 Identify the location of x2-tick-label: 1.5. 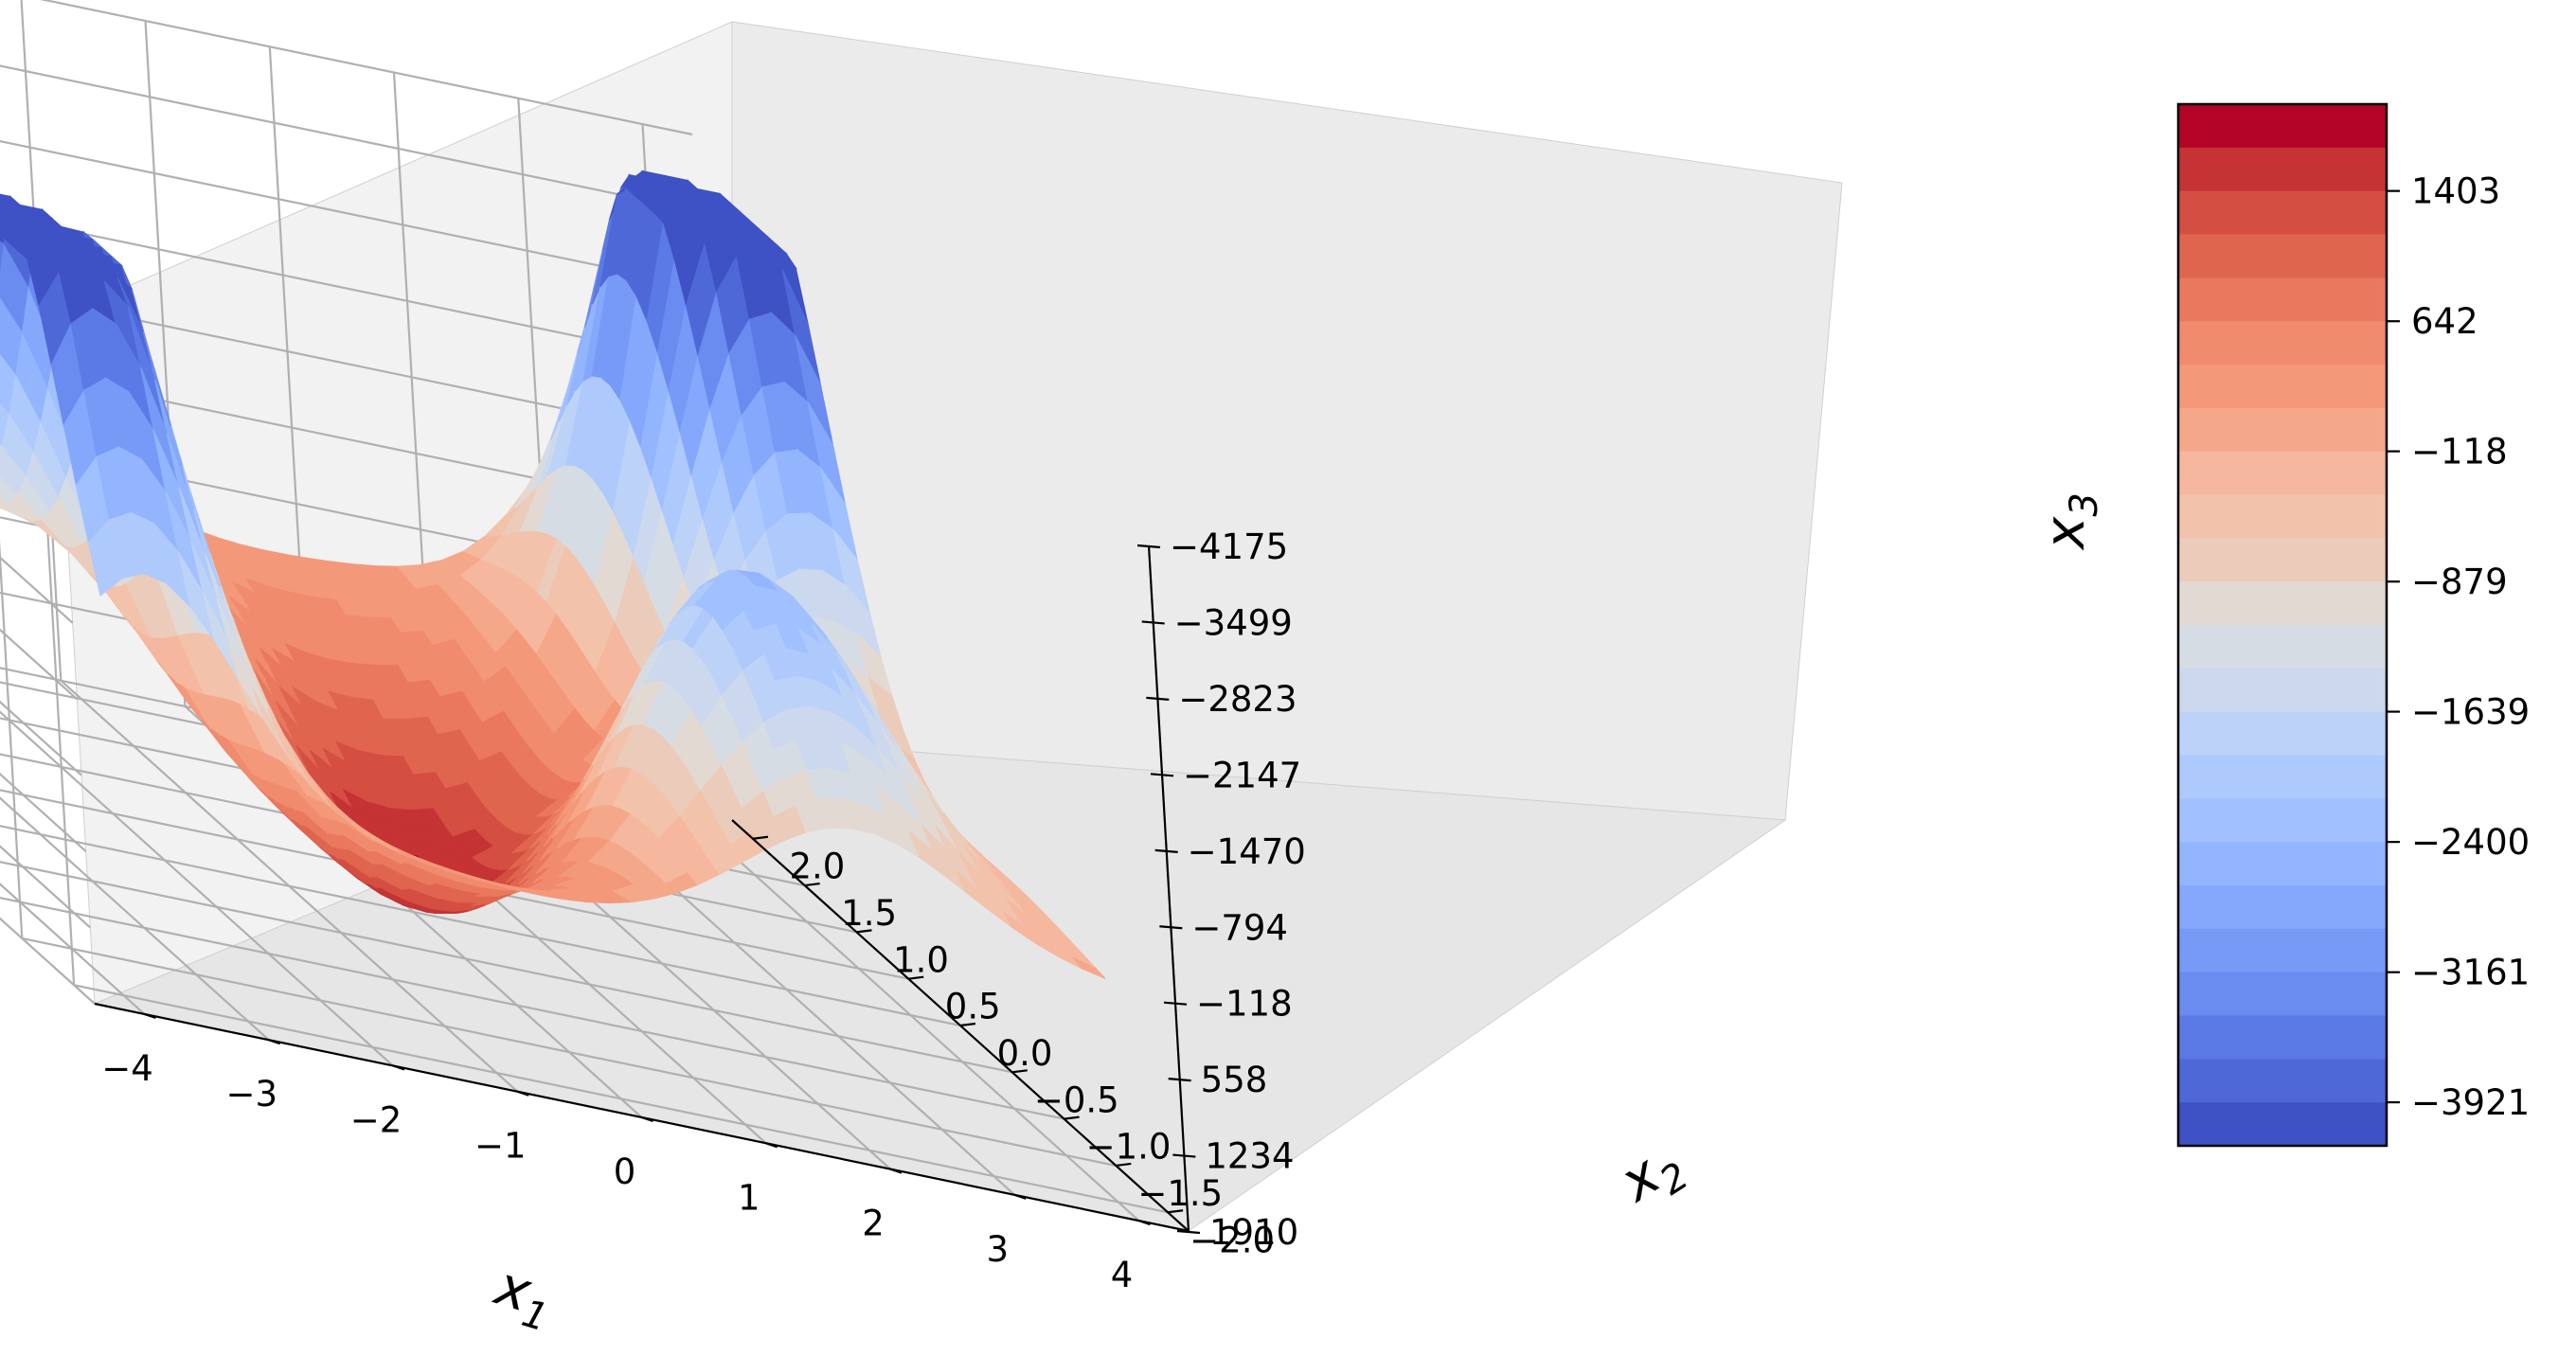
(869, 913).